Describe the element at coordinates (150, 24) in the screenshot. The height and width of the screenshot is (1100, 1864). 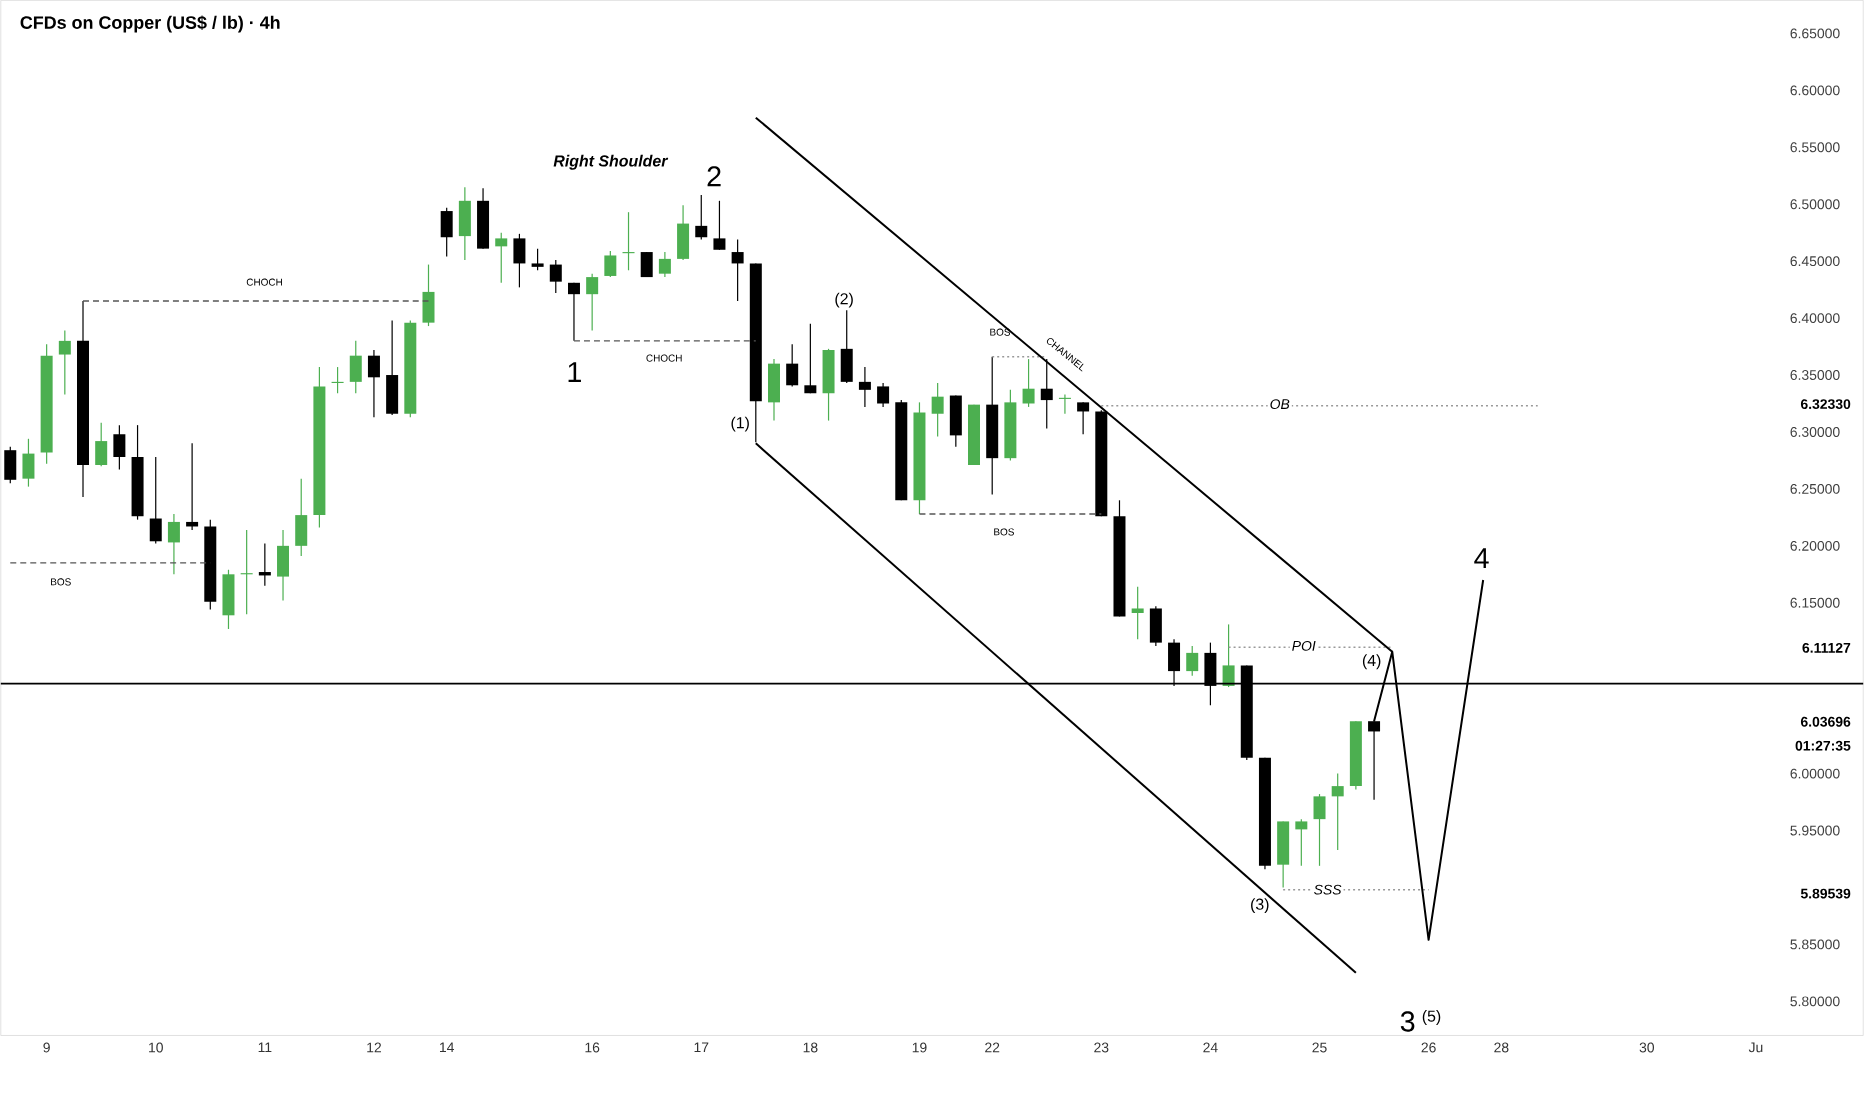
I see `text: CFDs on Copper (US$ / lb) · 4h` at that location.